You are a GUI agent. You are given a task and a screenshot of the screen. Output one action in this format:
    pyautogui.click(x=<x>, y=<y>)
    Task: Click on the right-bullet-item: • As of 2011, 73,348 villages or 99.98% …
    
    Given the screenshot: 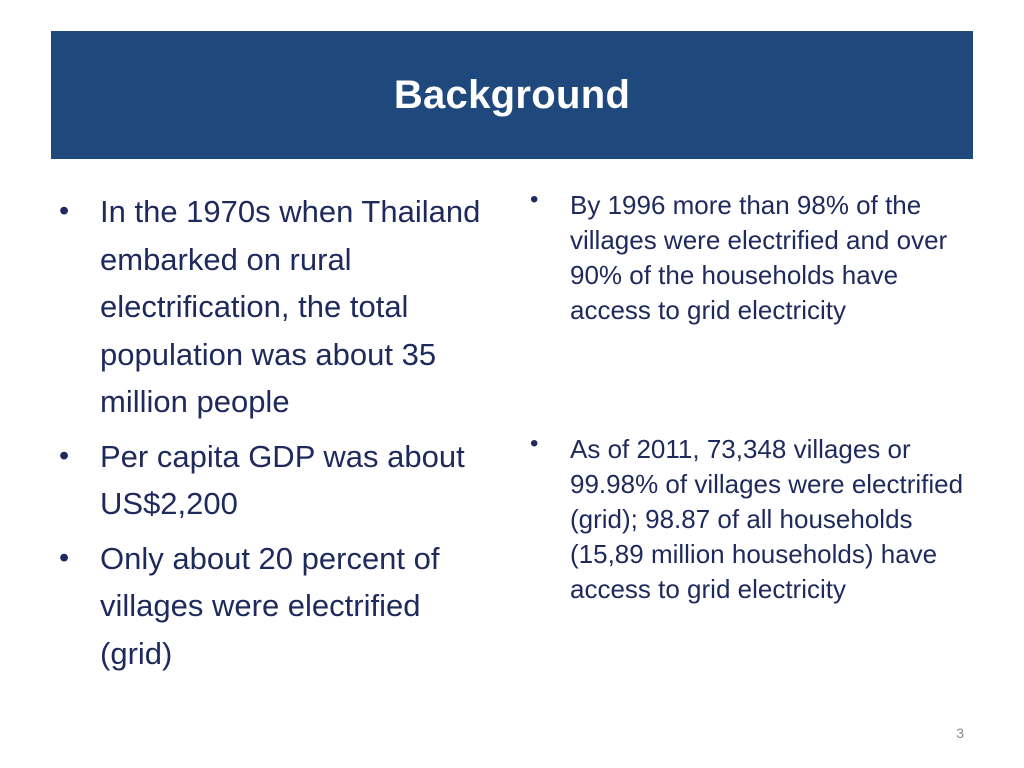 What is the action you would take?
    pyautogui.click(x=746, y=518)
    